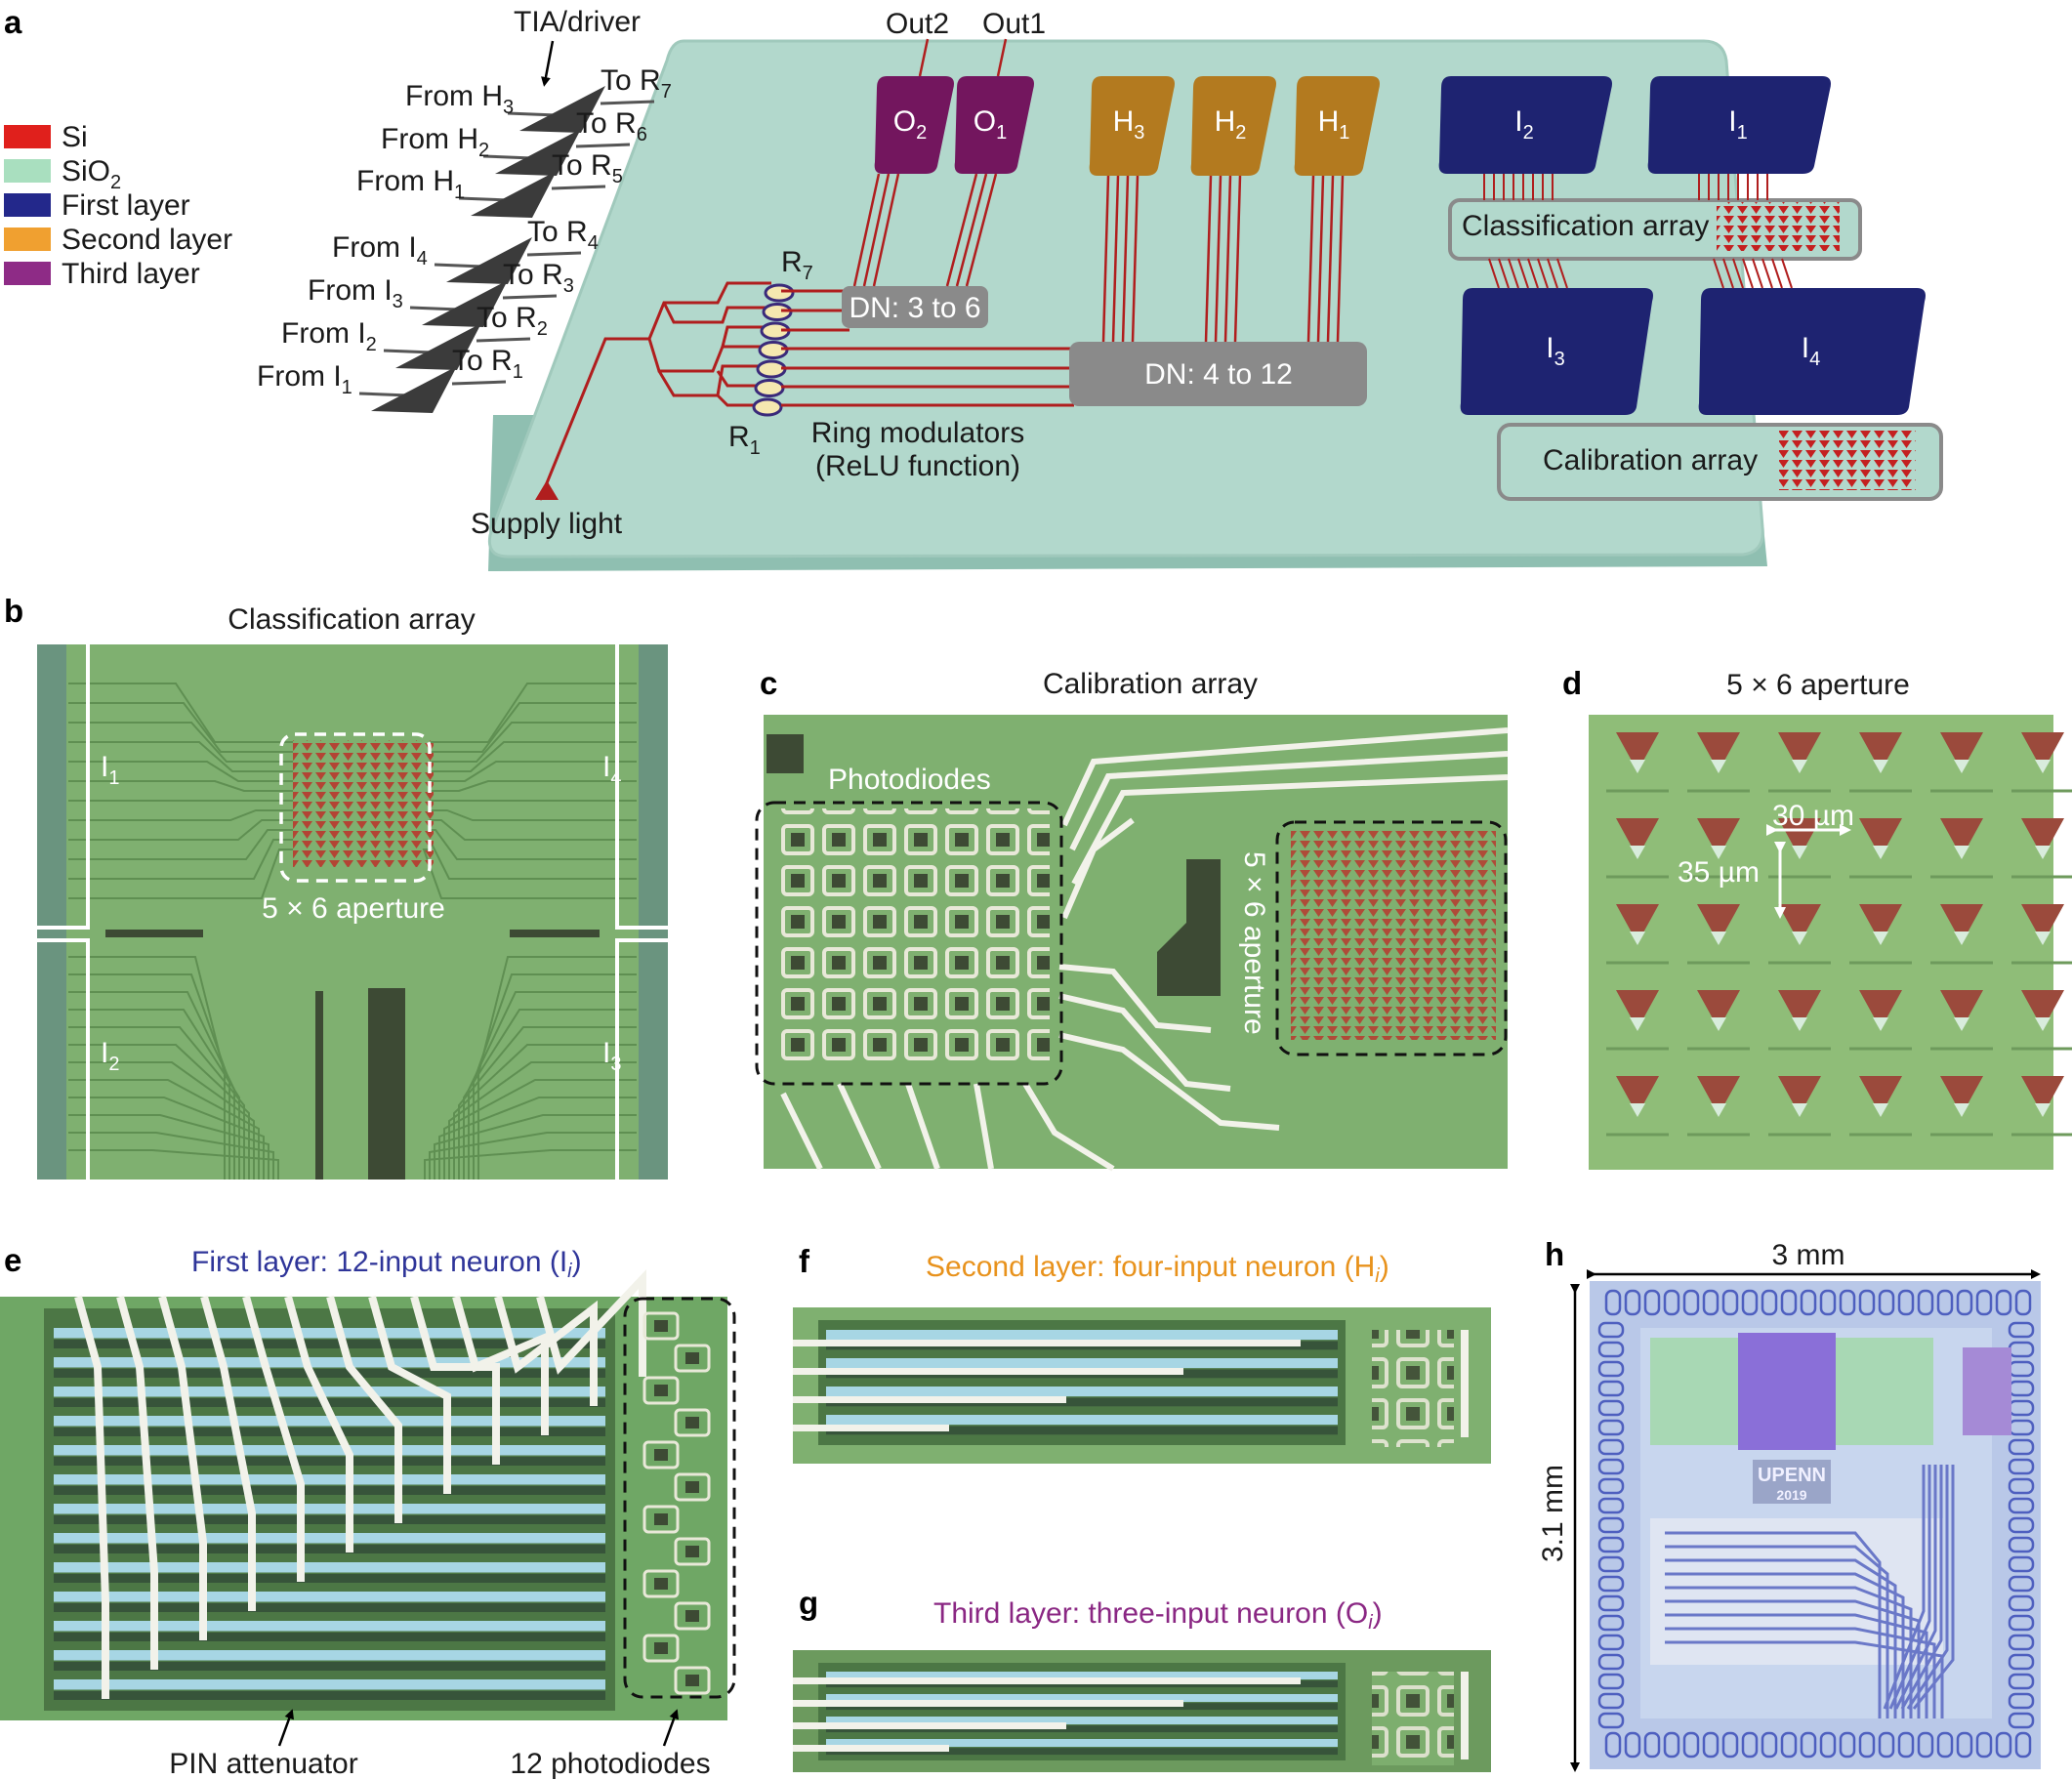 The width and height of the screenshot is (2072, 1780). What do you see at coordinates (1821, 942) in the screenshot?
I see `panel-d-micrograph` at bounding box center [1821, 942].